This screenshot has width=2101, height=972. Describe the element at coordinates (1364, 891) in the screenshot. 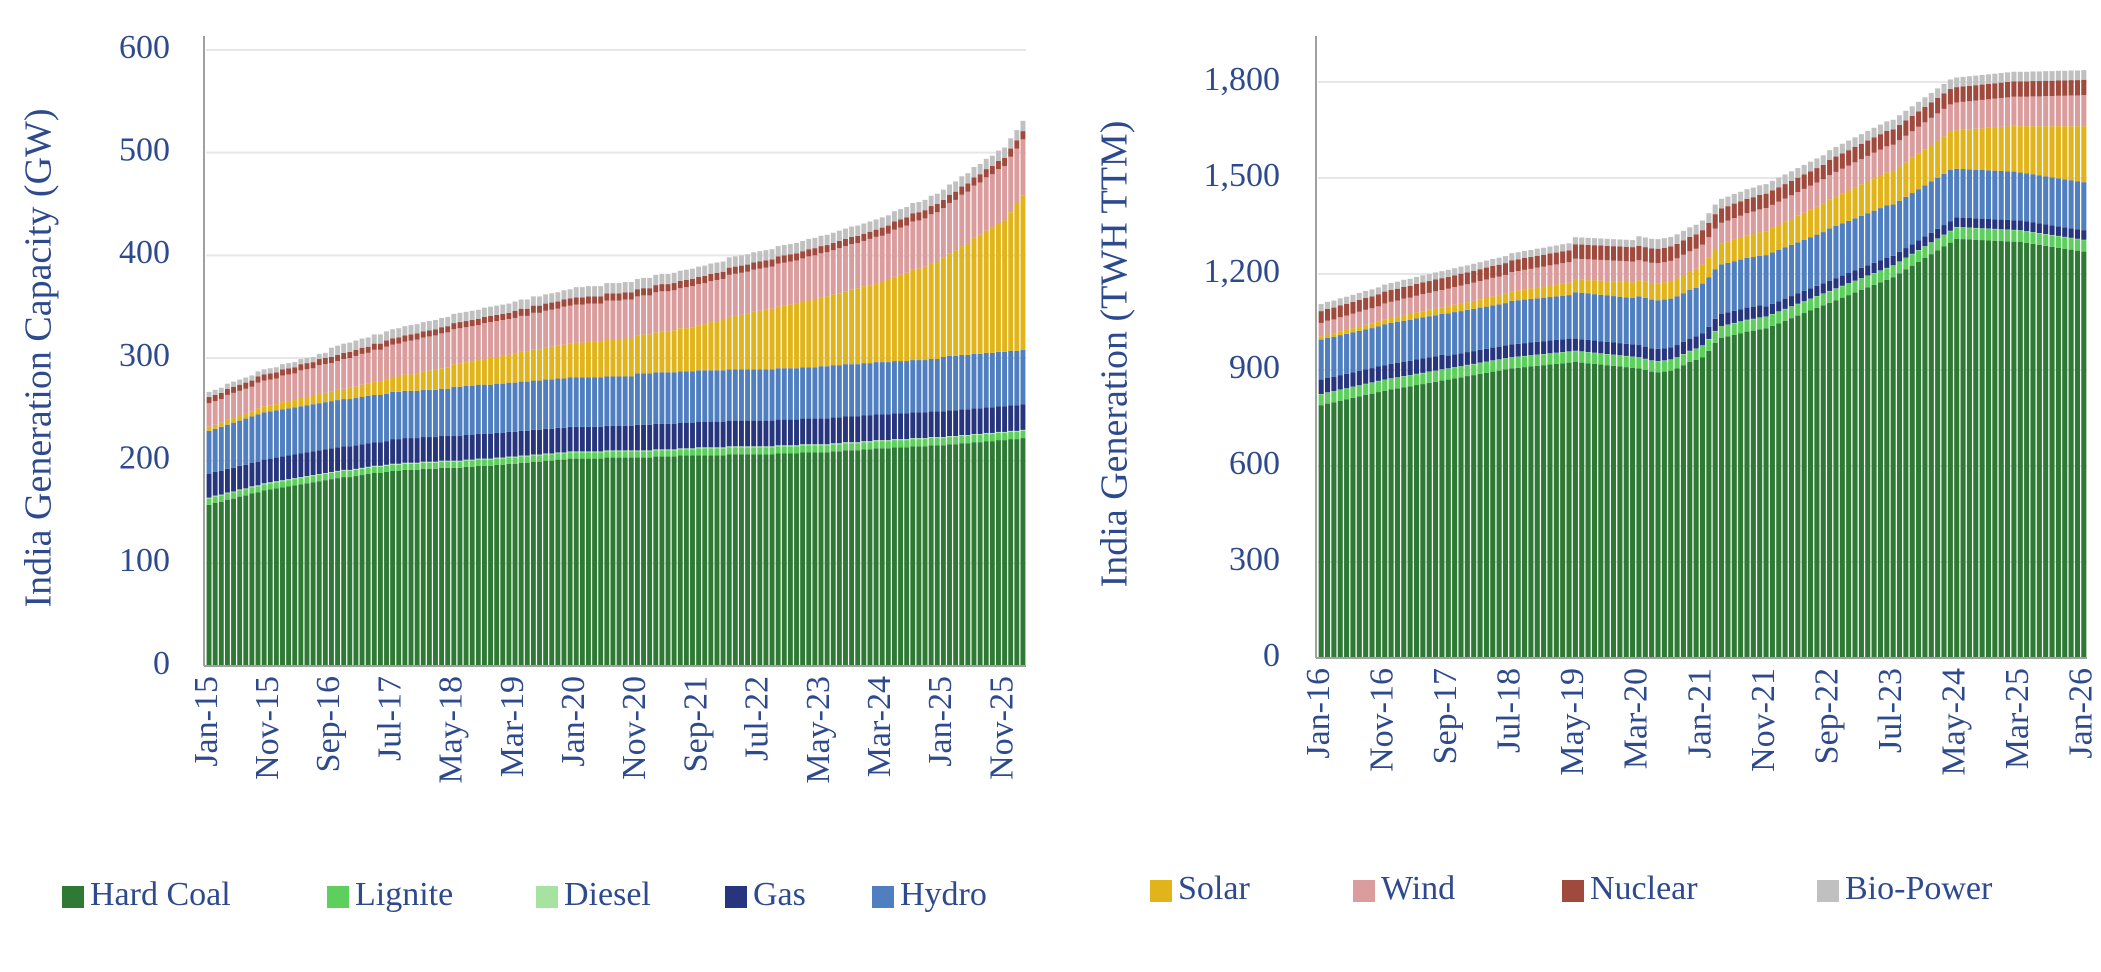

I see `legend-swatch` at that location.